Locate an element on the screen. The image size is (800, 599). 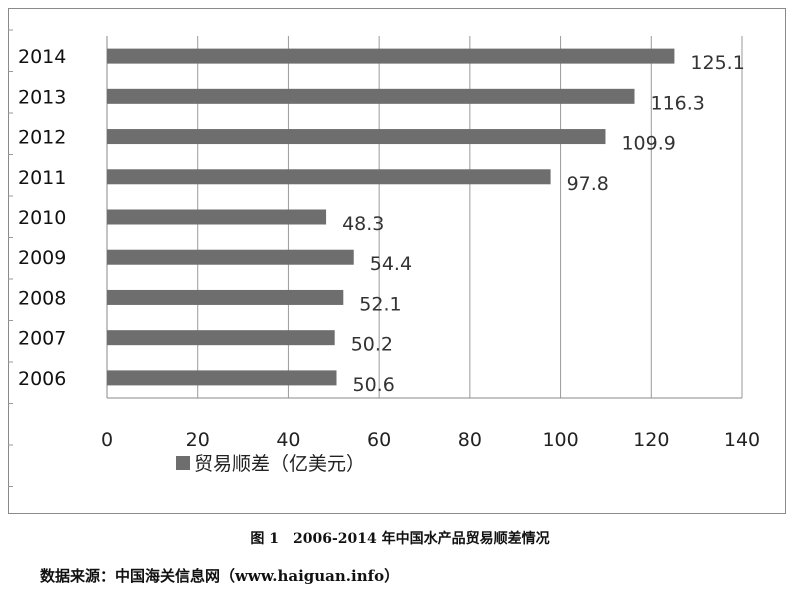
data-label: 97.8 is located at coordinates (588, 184).